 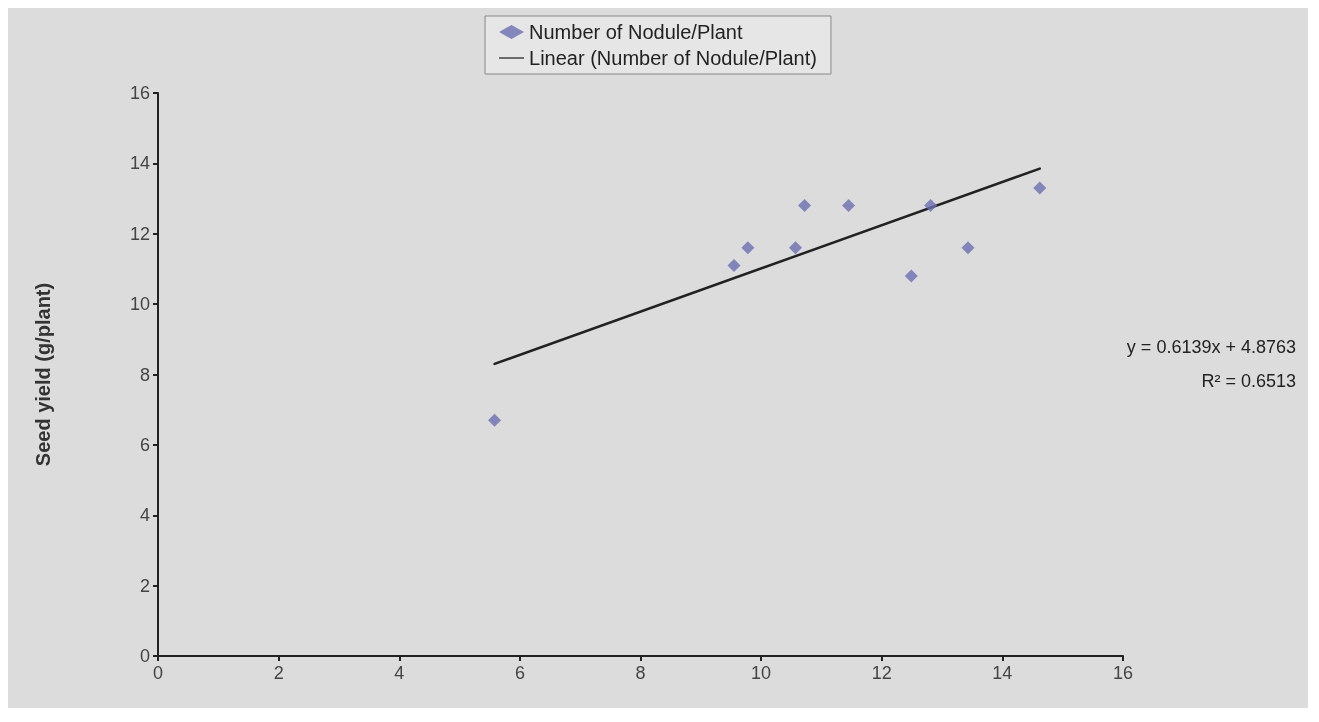 What do you see at coordinates (278, 673) in the screenshot?
I see `x-tick-label: 2` at bounding box center [278, 673].